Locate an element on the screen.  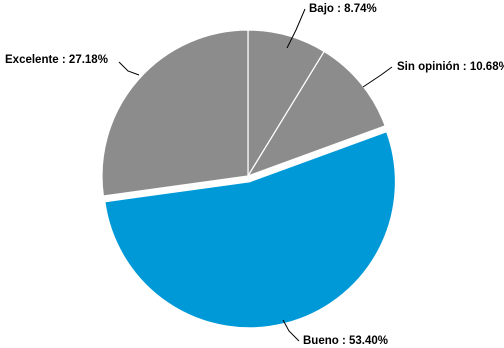
pie-slice-sin-opinion is located at coordinates (316, 114).